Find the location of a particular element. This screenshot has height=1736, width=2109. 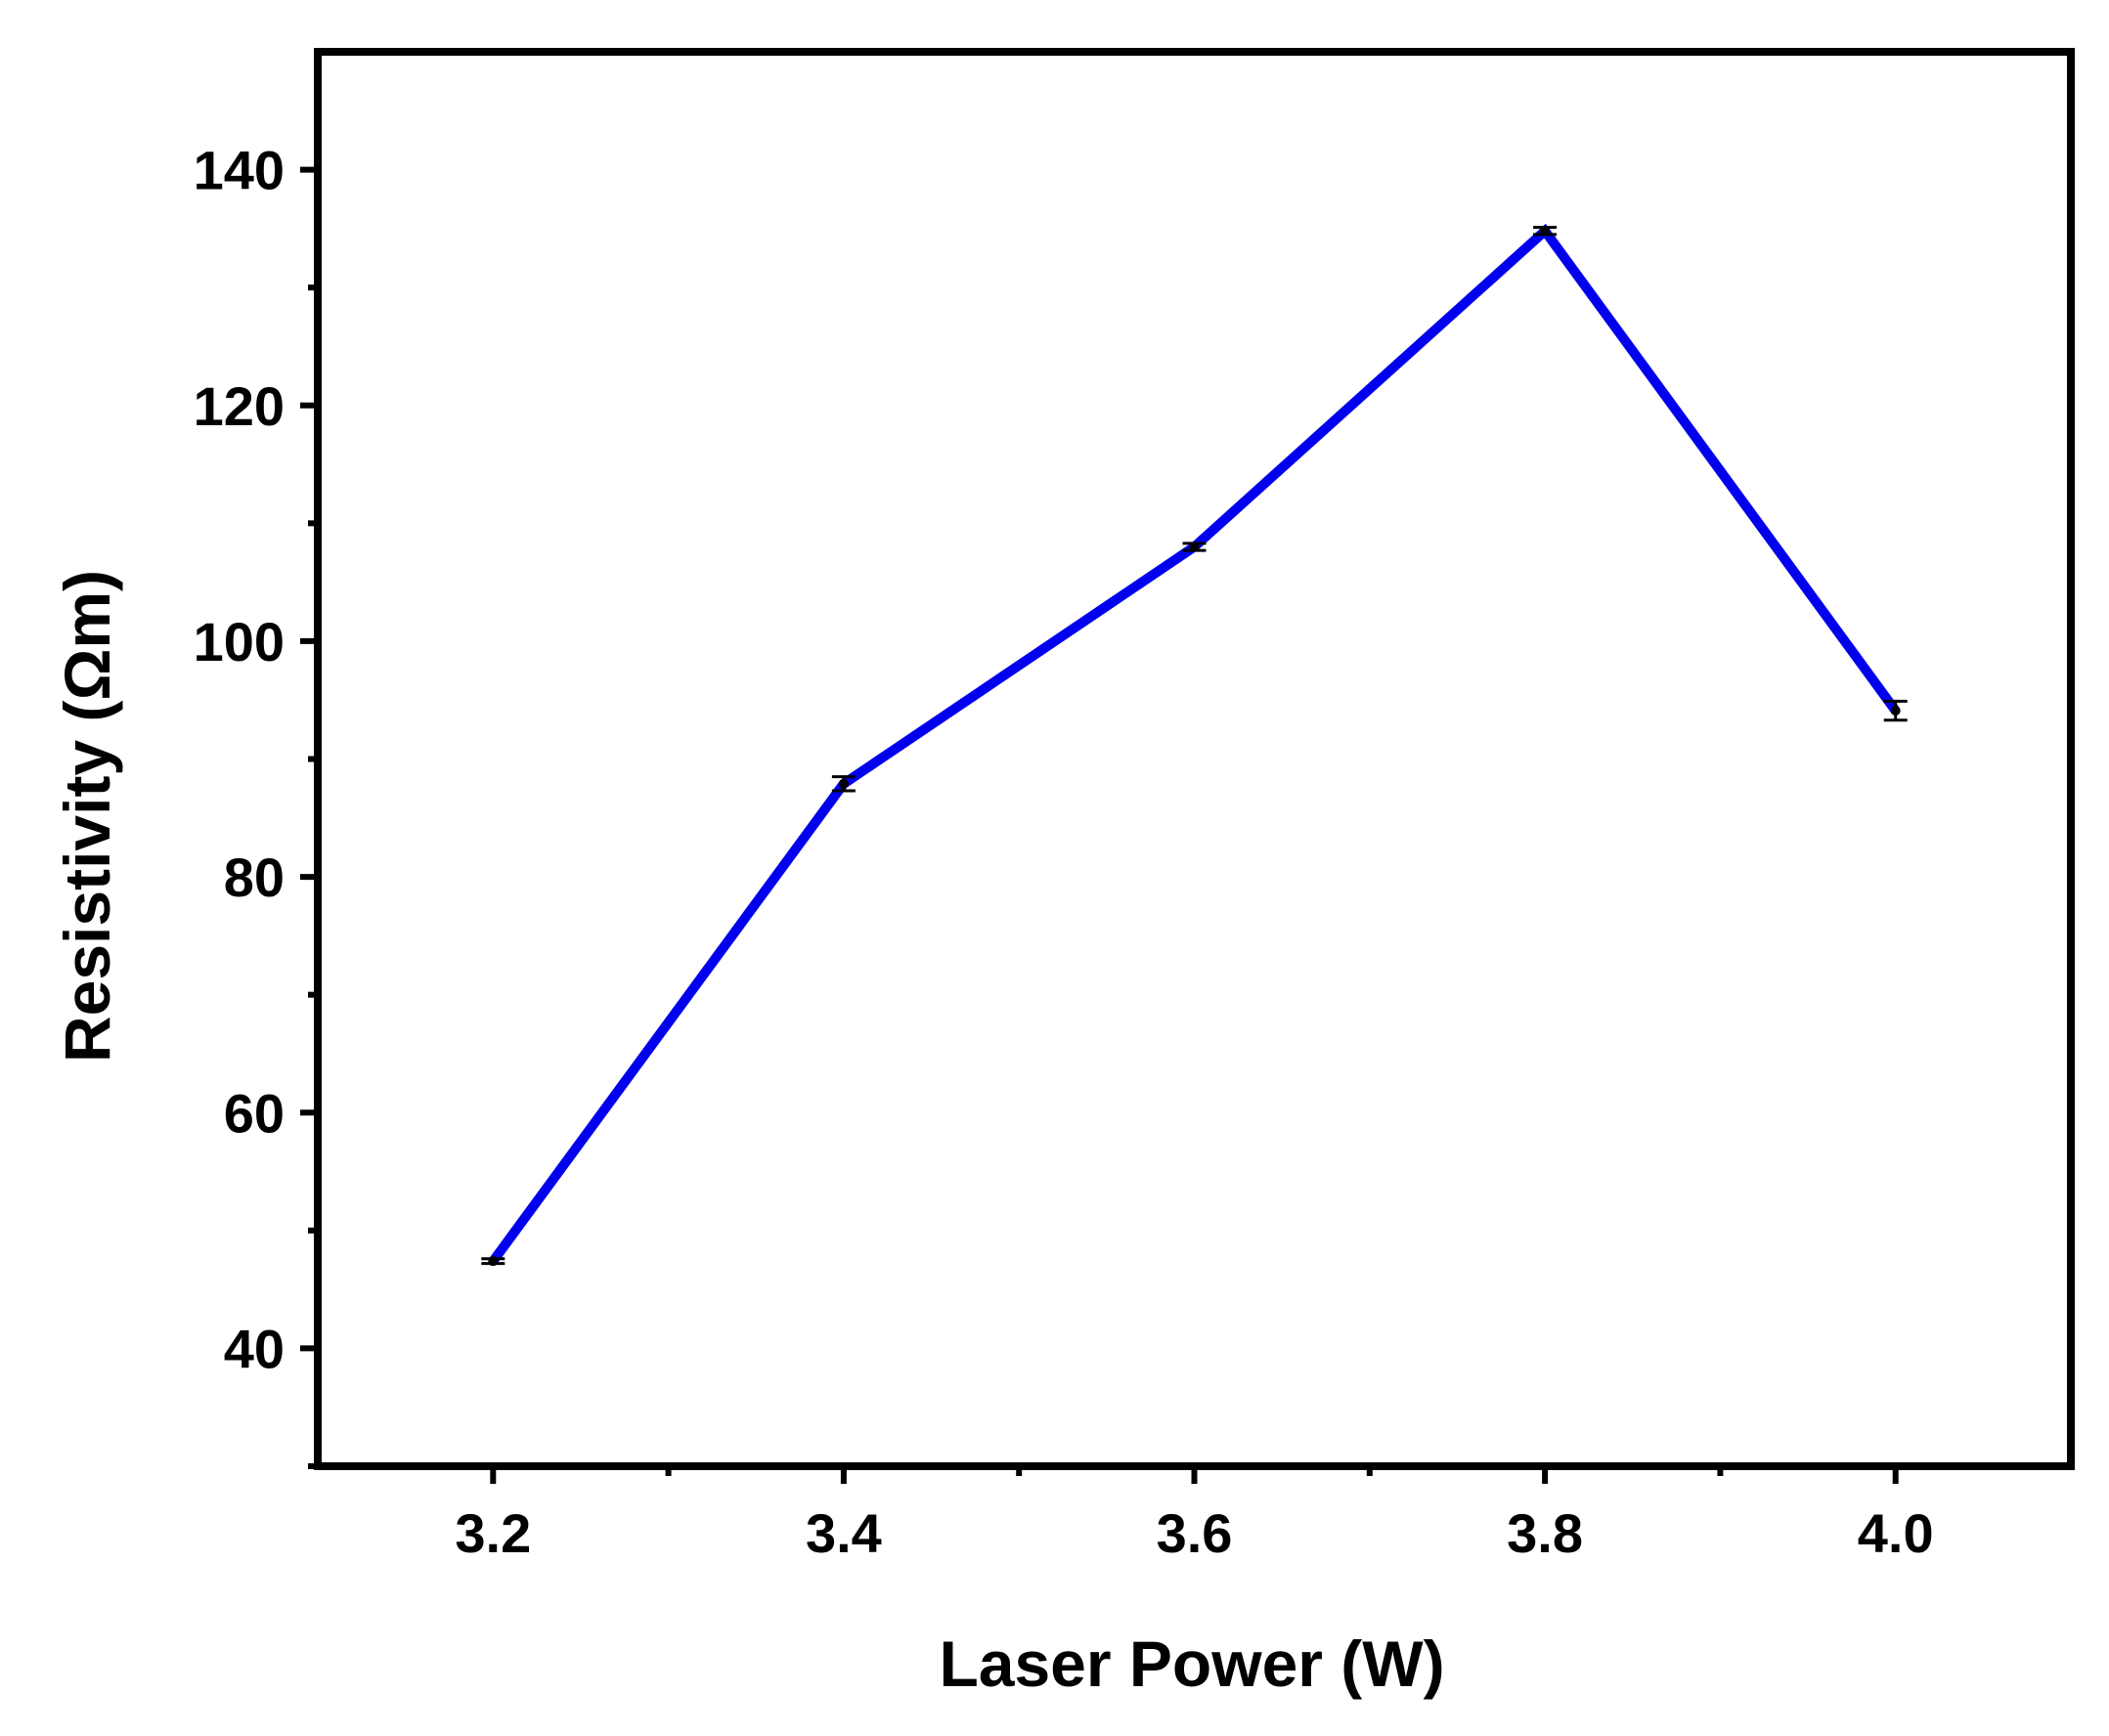

y-tick-label: 60 is located at coordinates (255, 1113).